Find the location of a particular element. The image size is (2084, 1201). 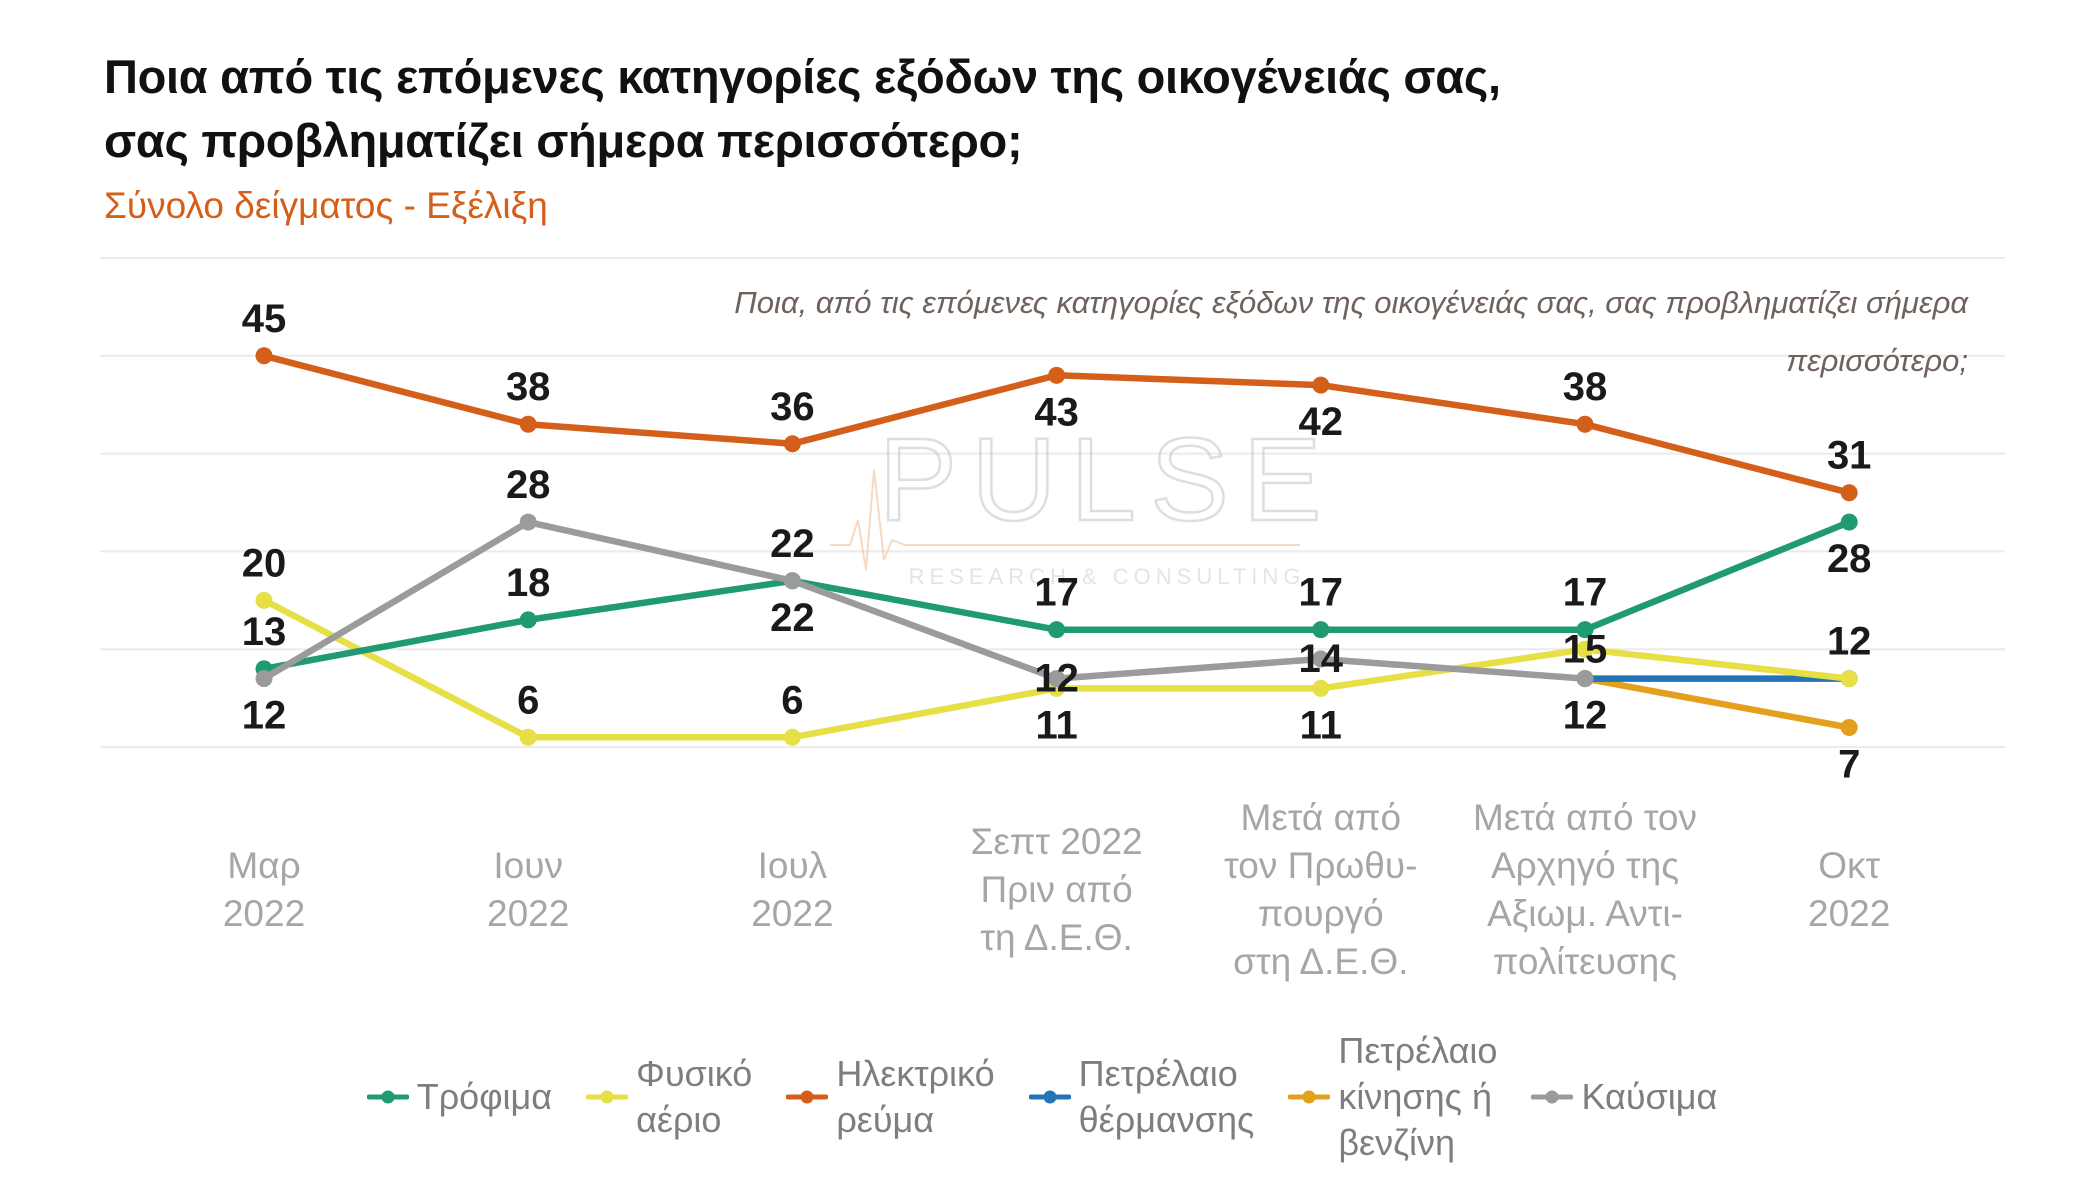

legend-label: Καύσιμα is located at coordinates (1649, 1096).